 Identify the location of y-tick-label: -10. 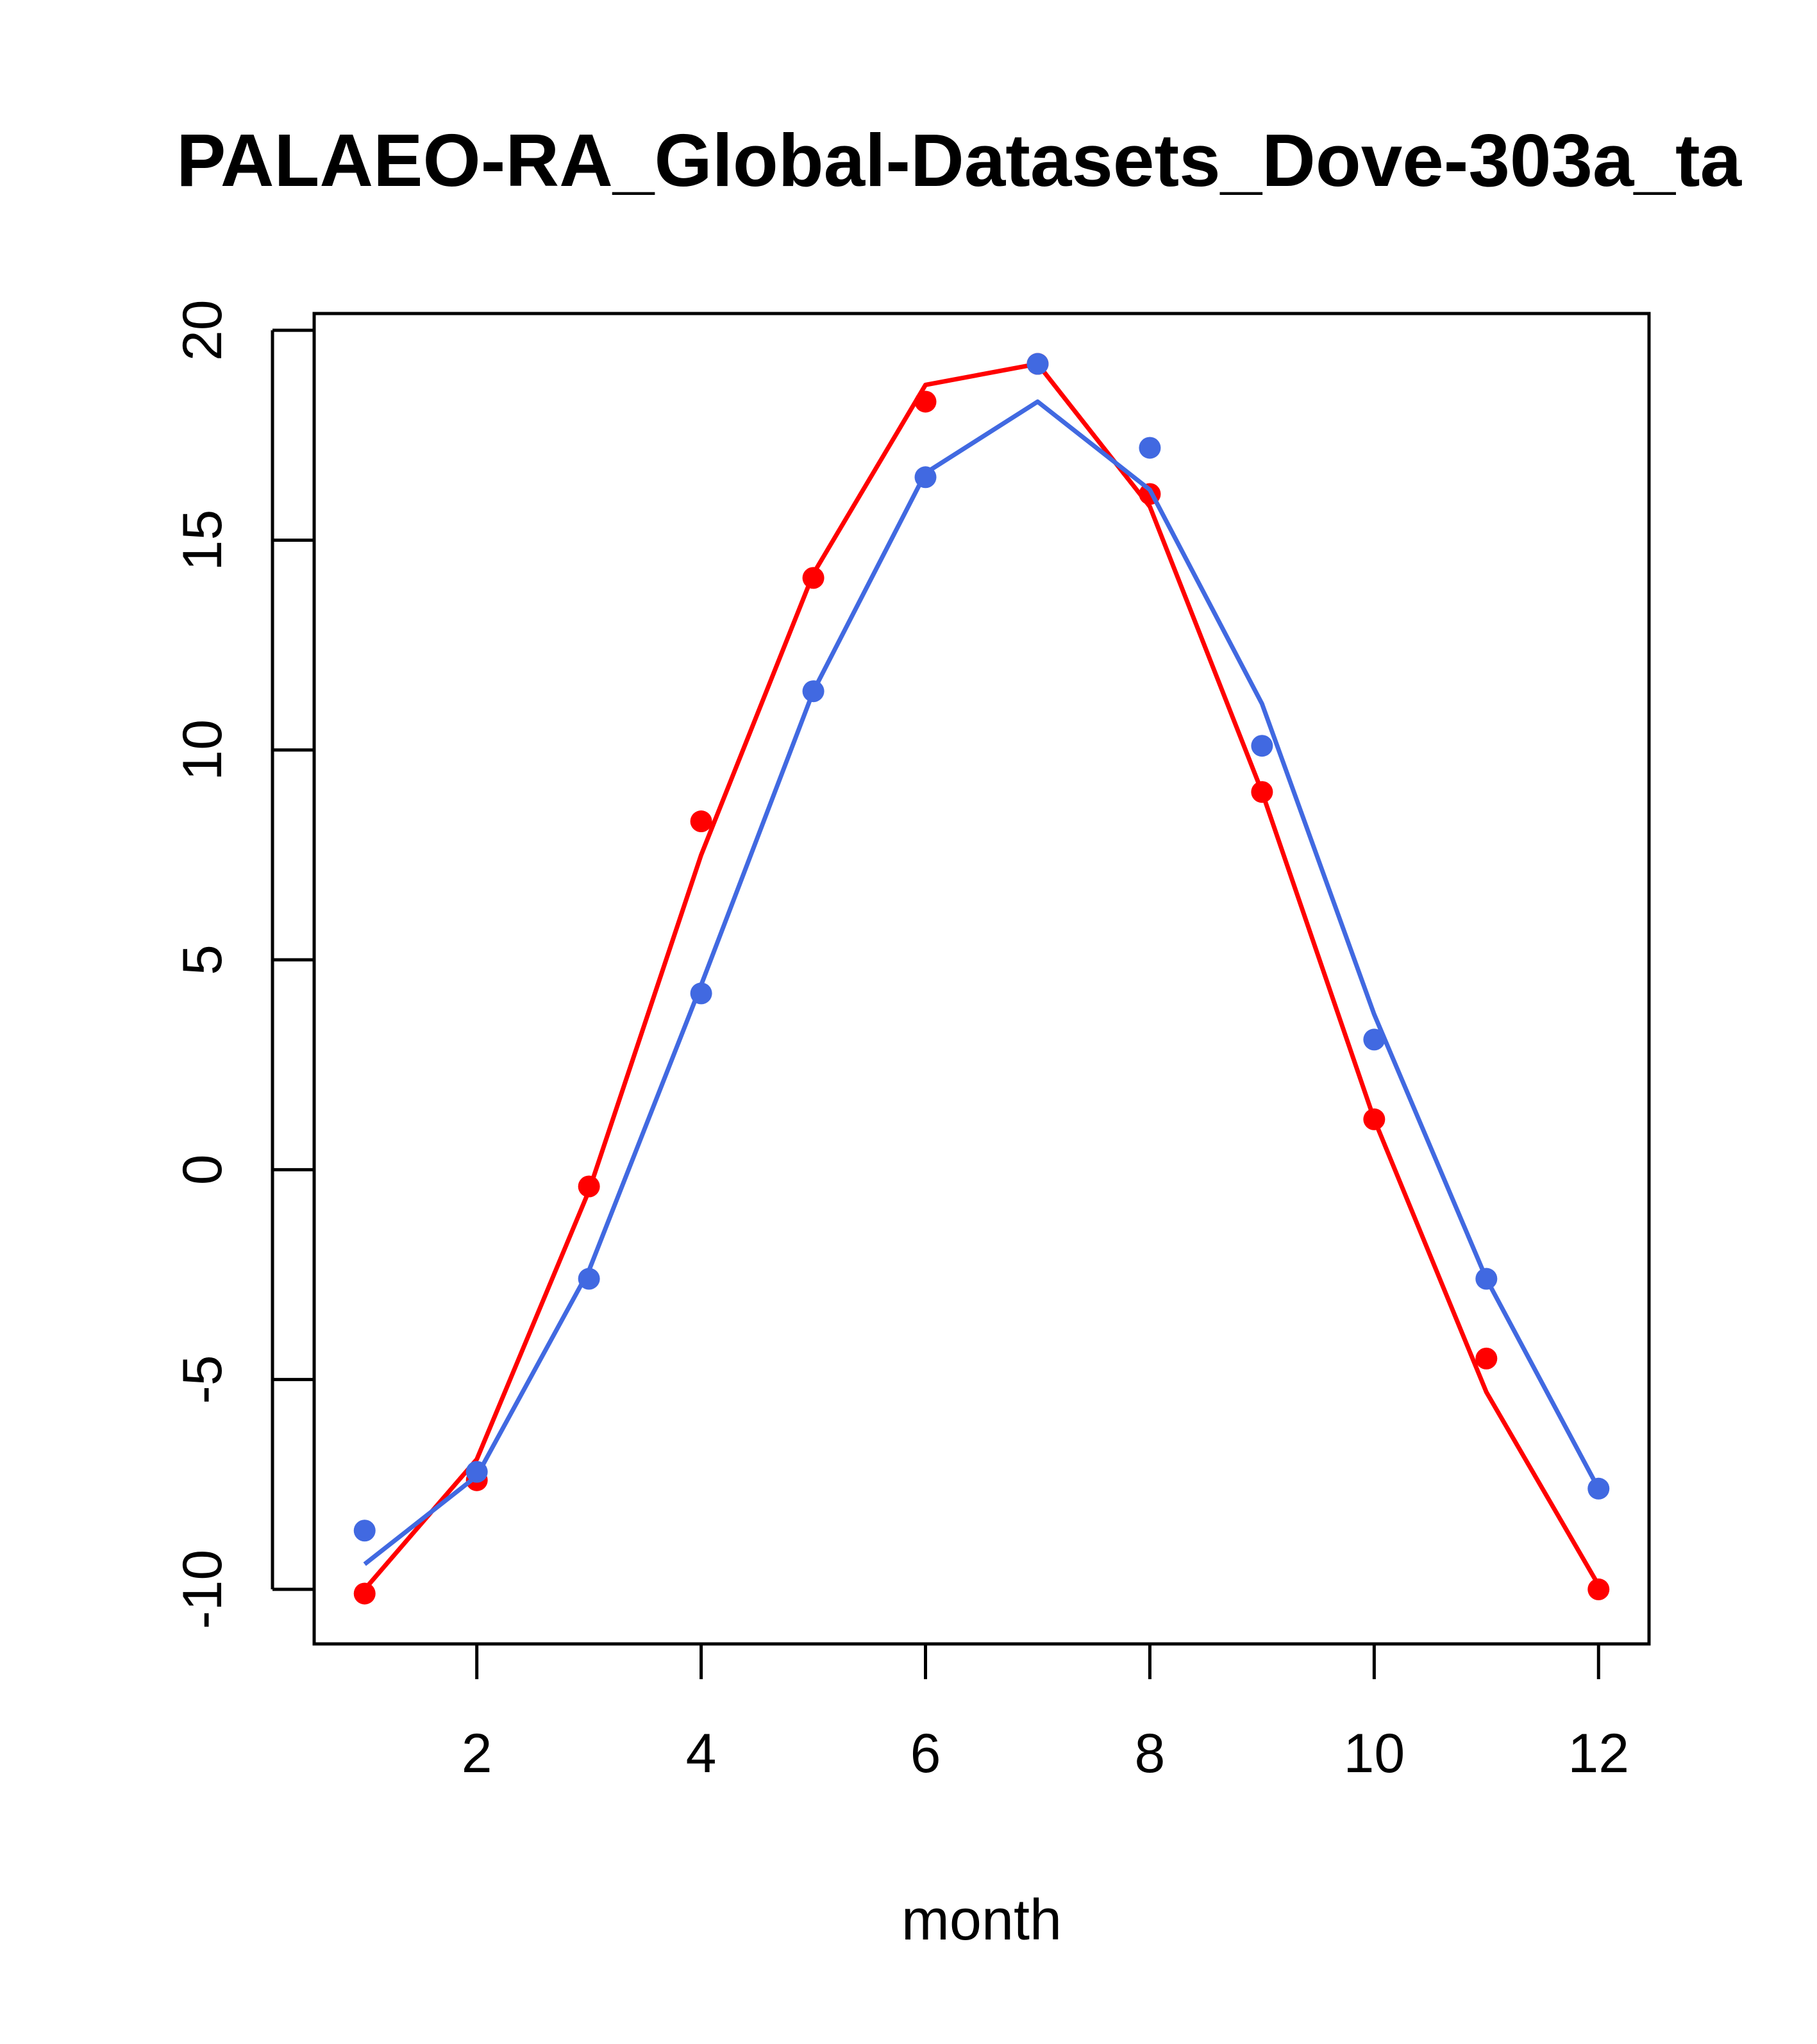
(202, 1589).